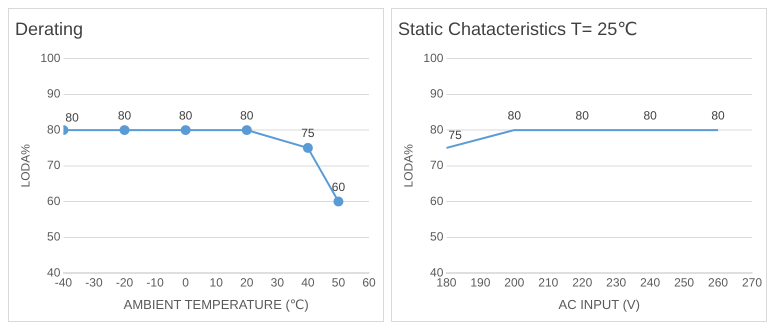 Image resolution: width=773 pixels, height=330 pixels. I want to click on x-tick-label: 40, so click(308, 283).